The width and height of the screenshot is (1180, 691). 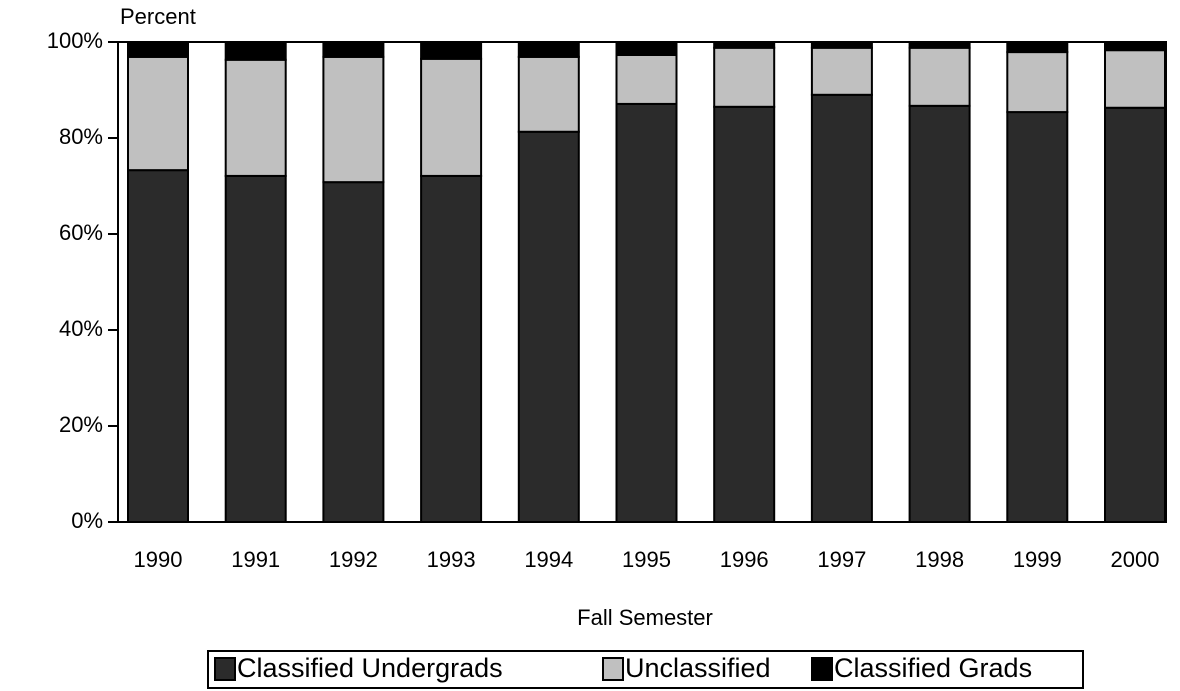 What do you see at coordinates (158, 559) in the screenshot?
I see `x-tick-label: 1990` at bounding box center [158, 559].